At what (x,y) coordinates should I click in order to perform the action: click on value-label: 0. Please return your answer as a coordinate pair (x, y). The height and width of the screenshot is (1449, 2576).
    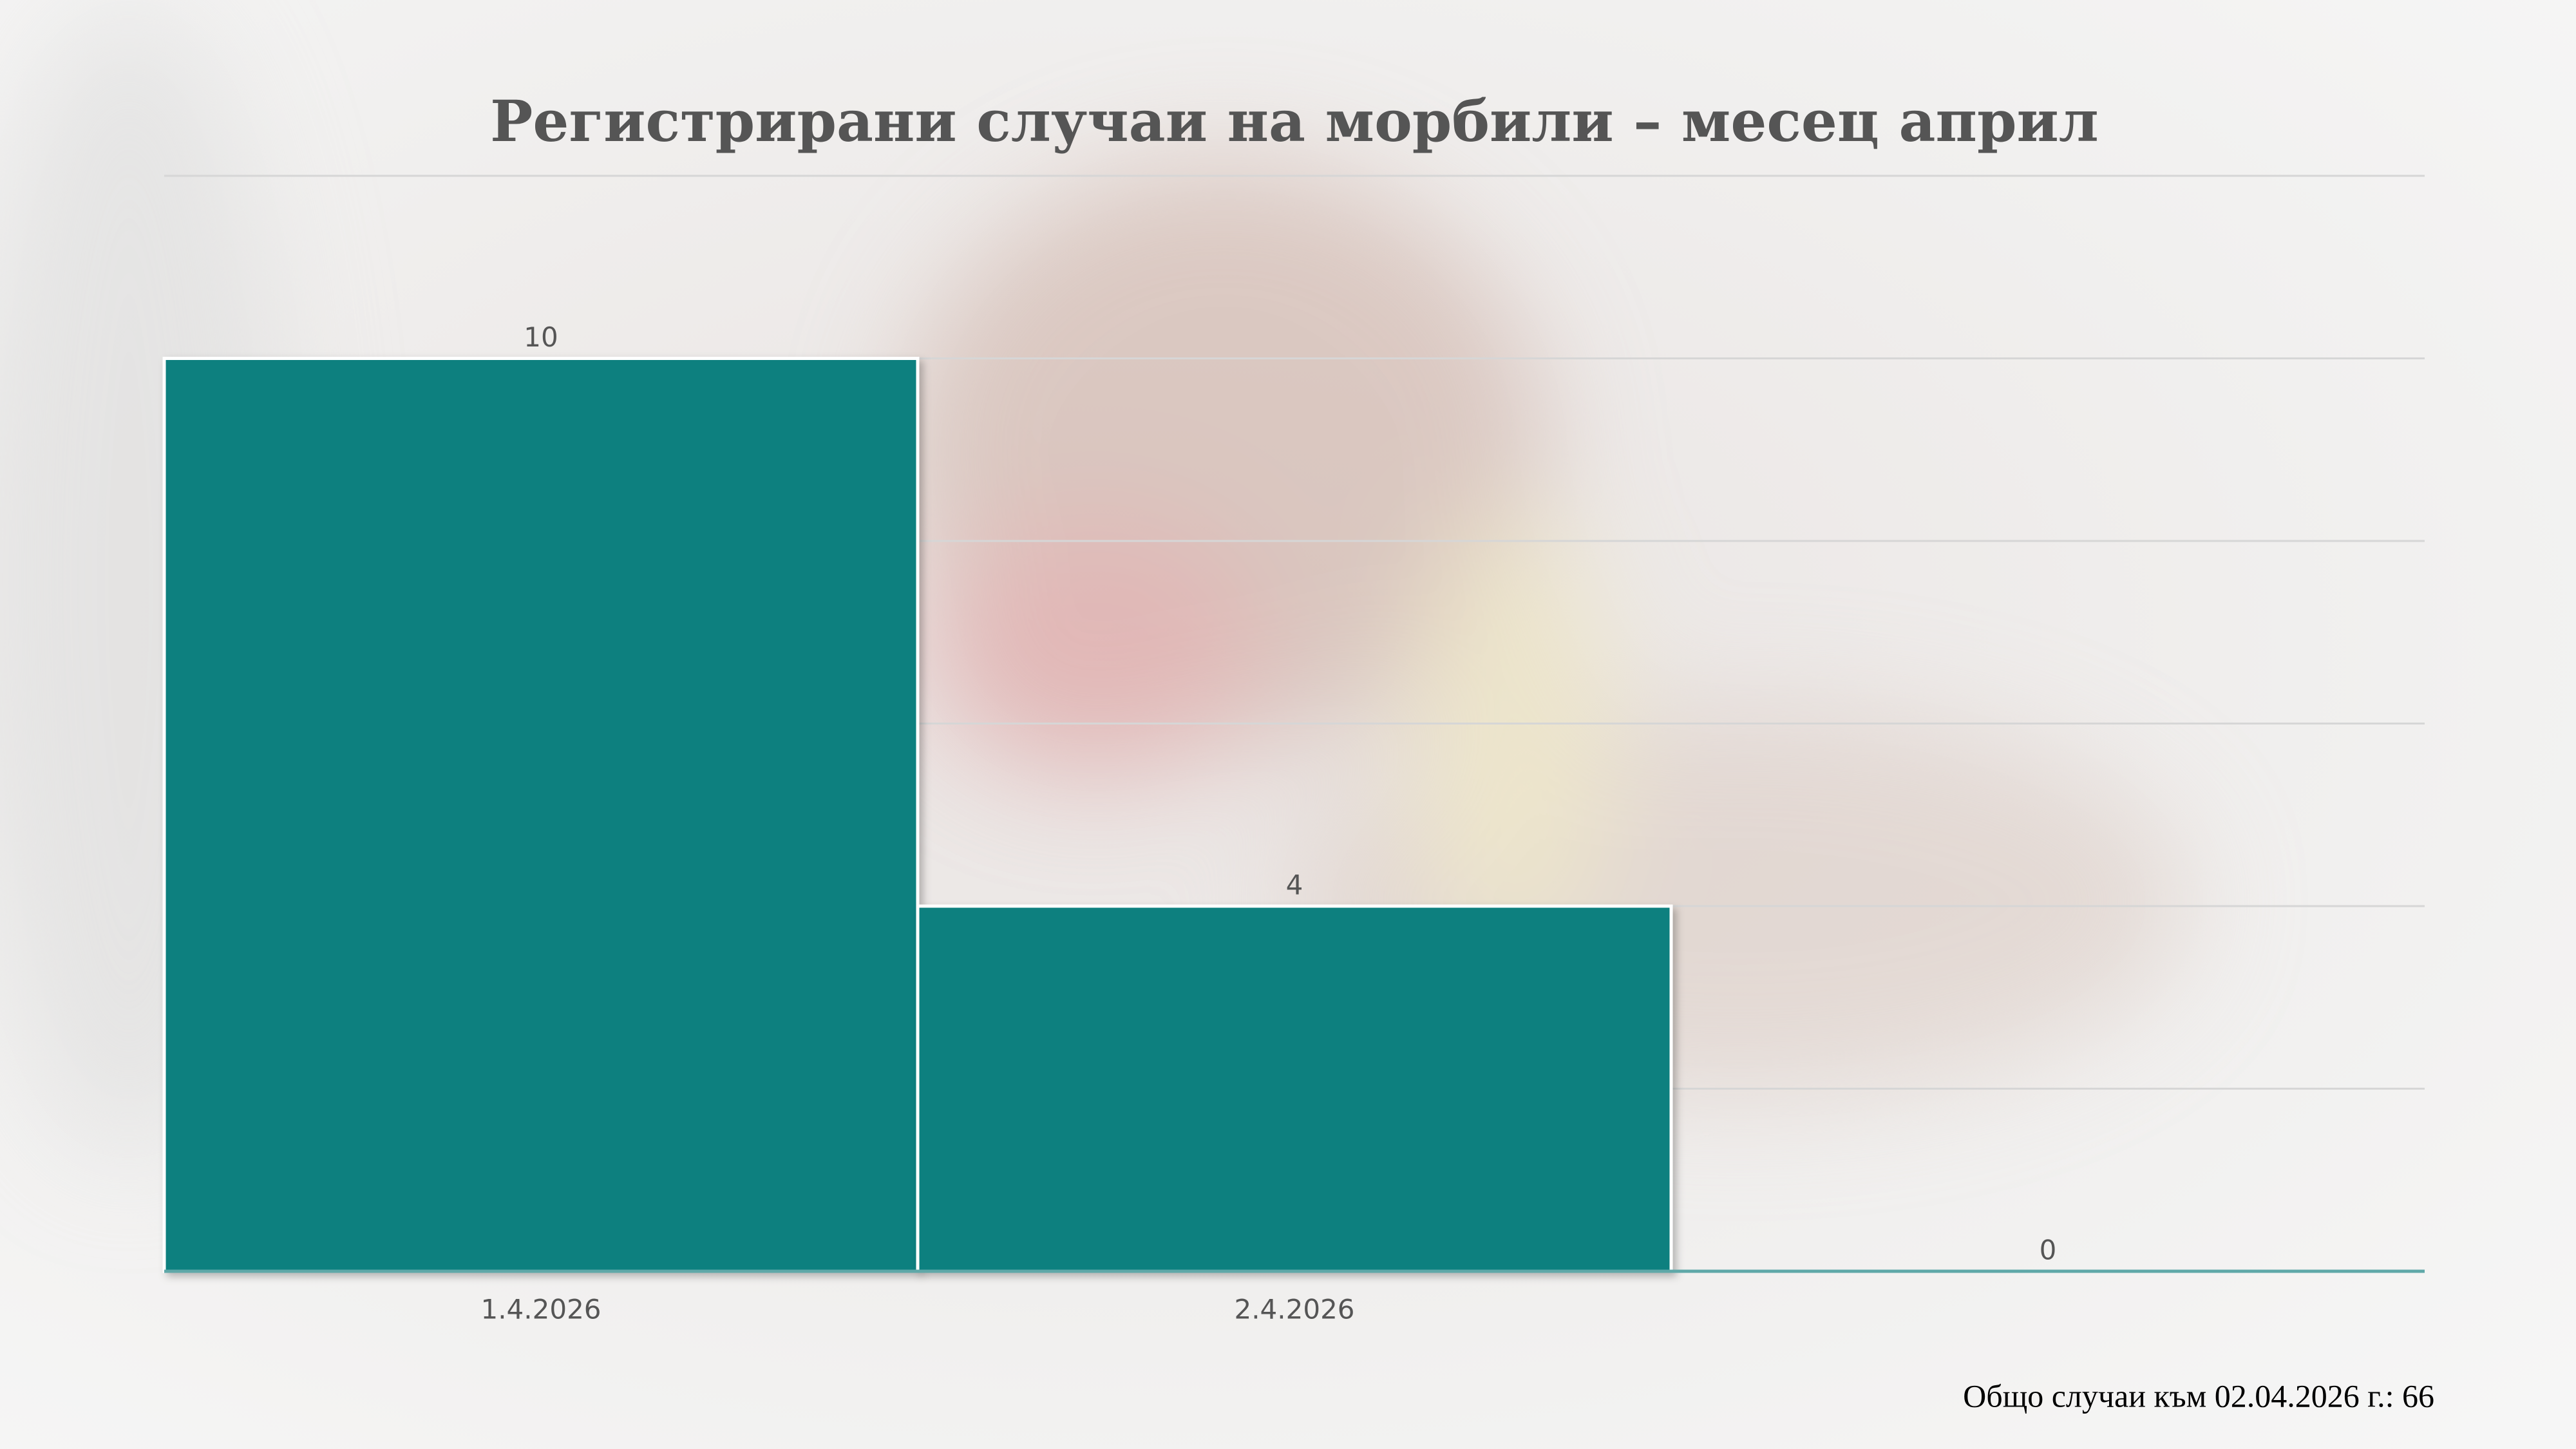
    Looking at the image, I should click on (2048, 1251).